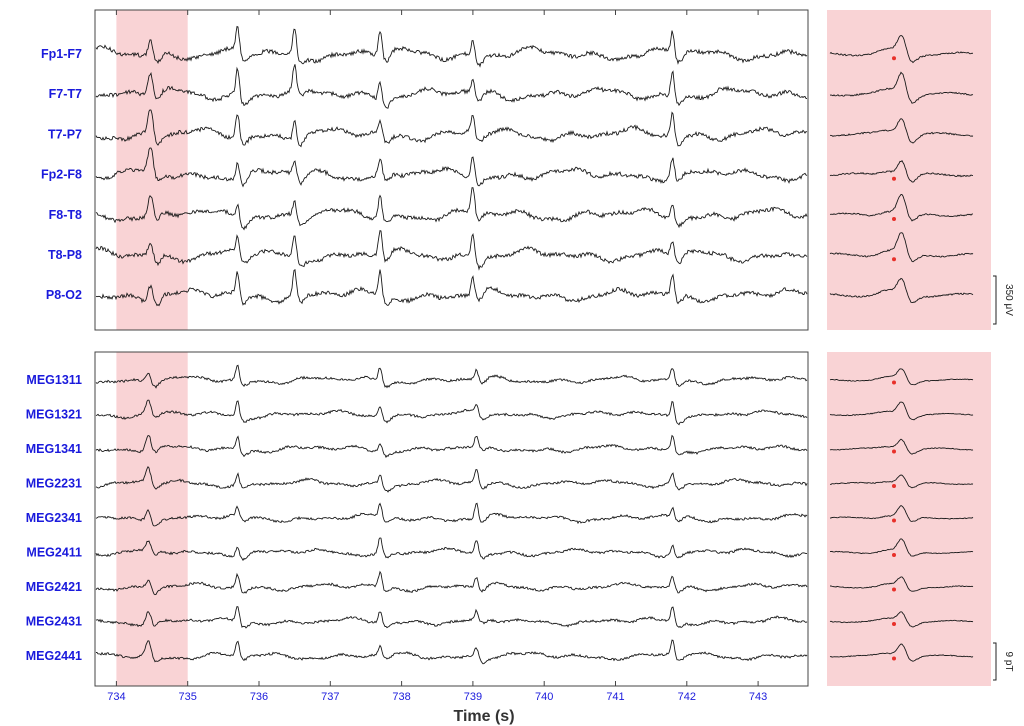 This screenshot has width=1024, height=726. Describe the element at coordinates (54, 587) in the screenshot. I see `channel-label: MEG2421` at that location.